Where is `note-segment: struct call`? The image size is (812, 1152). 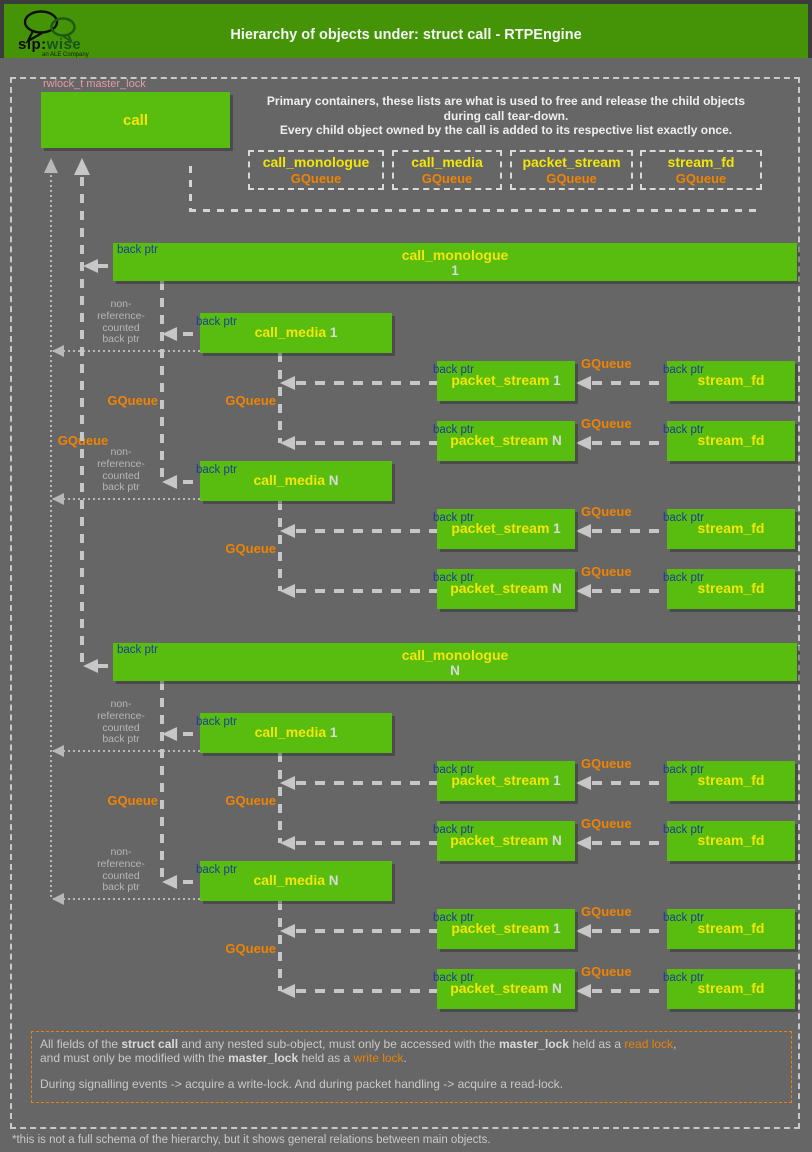
note-segment: struct call is located at coordinates (150, 1044).